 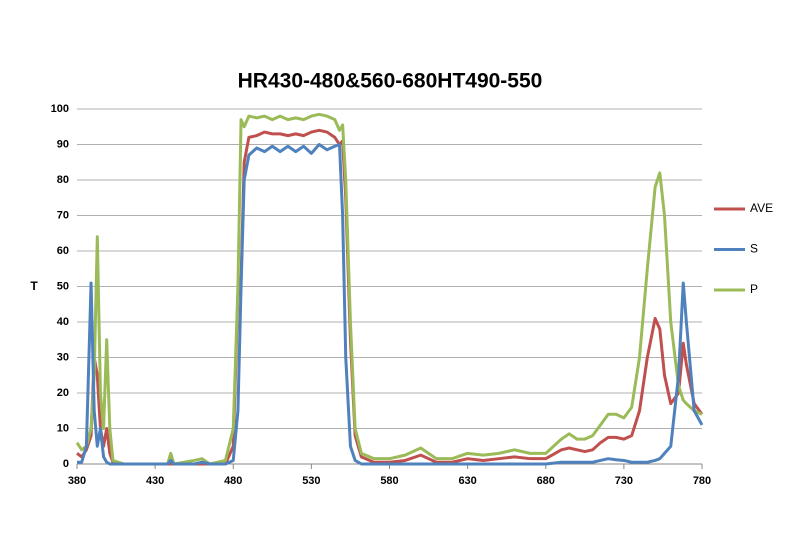 I want to click on x-tick-label: 630, so click(x=467, y=481).